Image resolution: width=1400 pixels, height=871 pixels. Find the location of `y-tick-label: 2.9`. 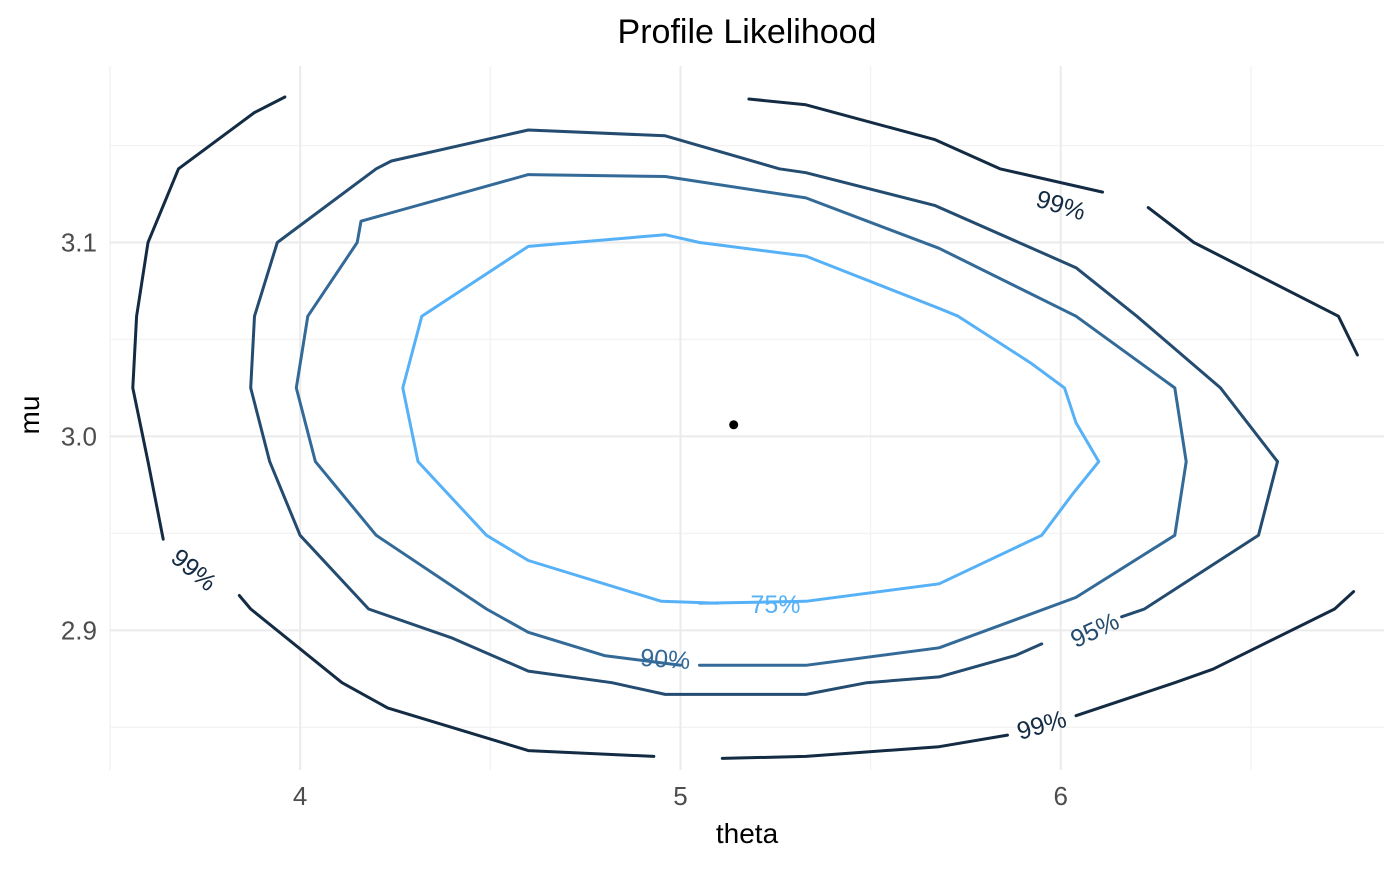

y-tick-label: 2.9 is located at coordinates (79, 630).